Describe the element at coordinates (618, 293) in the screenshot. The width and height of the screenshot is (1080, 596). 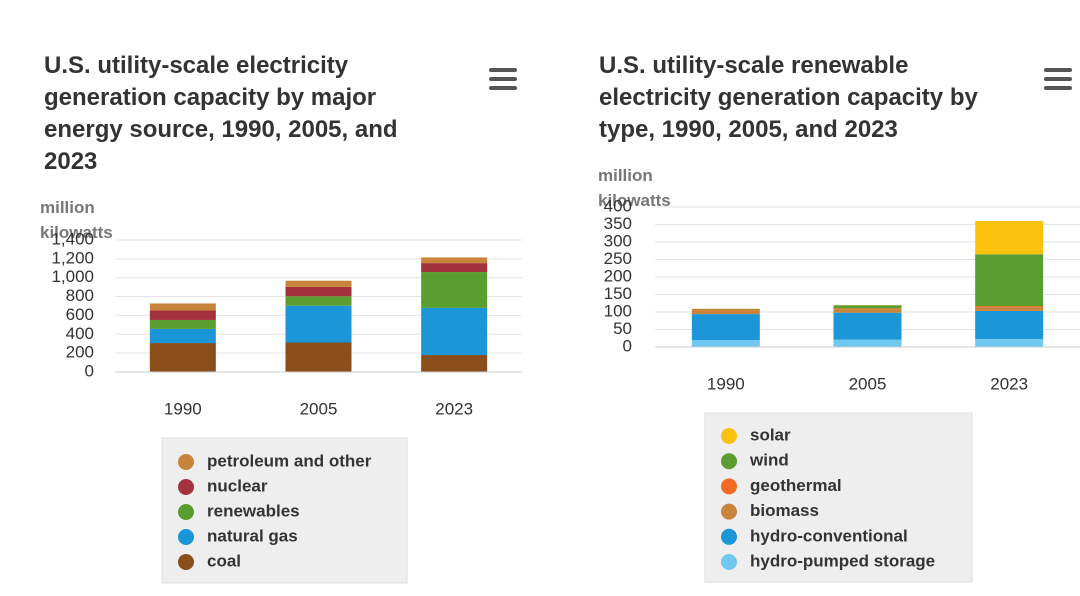
I see `y-tick-label: 150` at that location.